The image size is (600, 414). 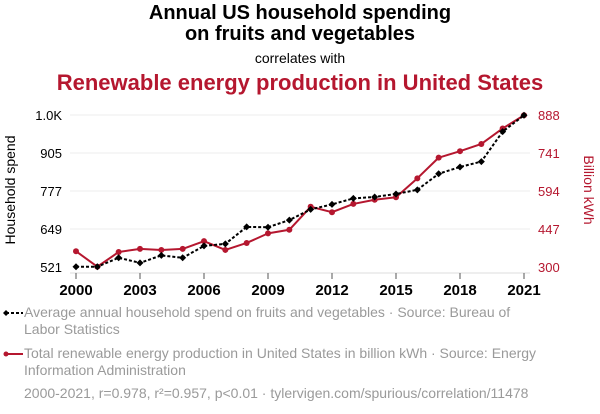 I want to click on right-tick-label: 594, so click(x=549, y=191).